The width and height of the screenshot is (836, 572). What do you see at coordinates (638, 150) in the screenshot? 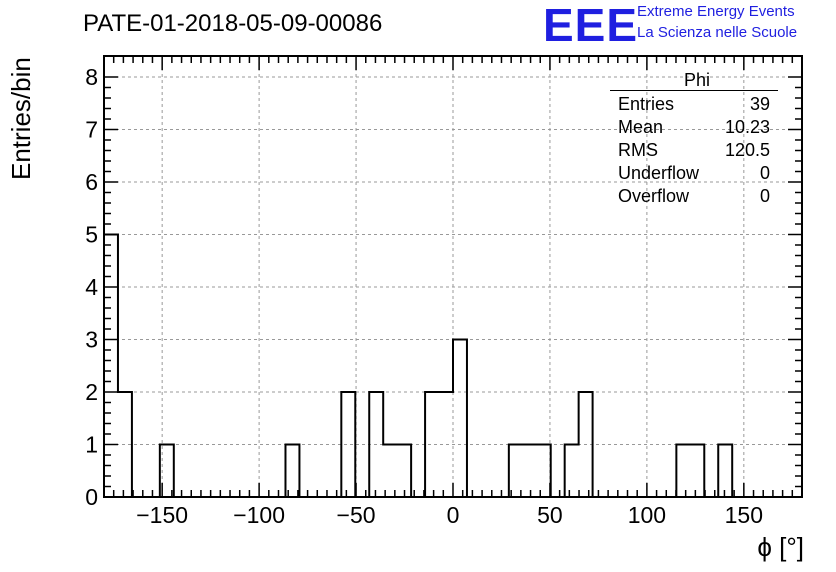
I see `stats-label: RMS` at bounding box center [638, 150].